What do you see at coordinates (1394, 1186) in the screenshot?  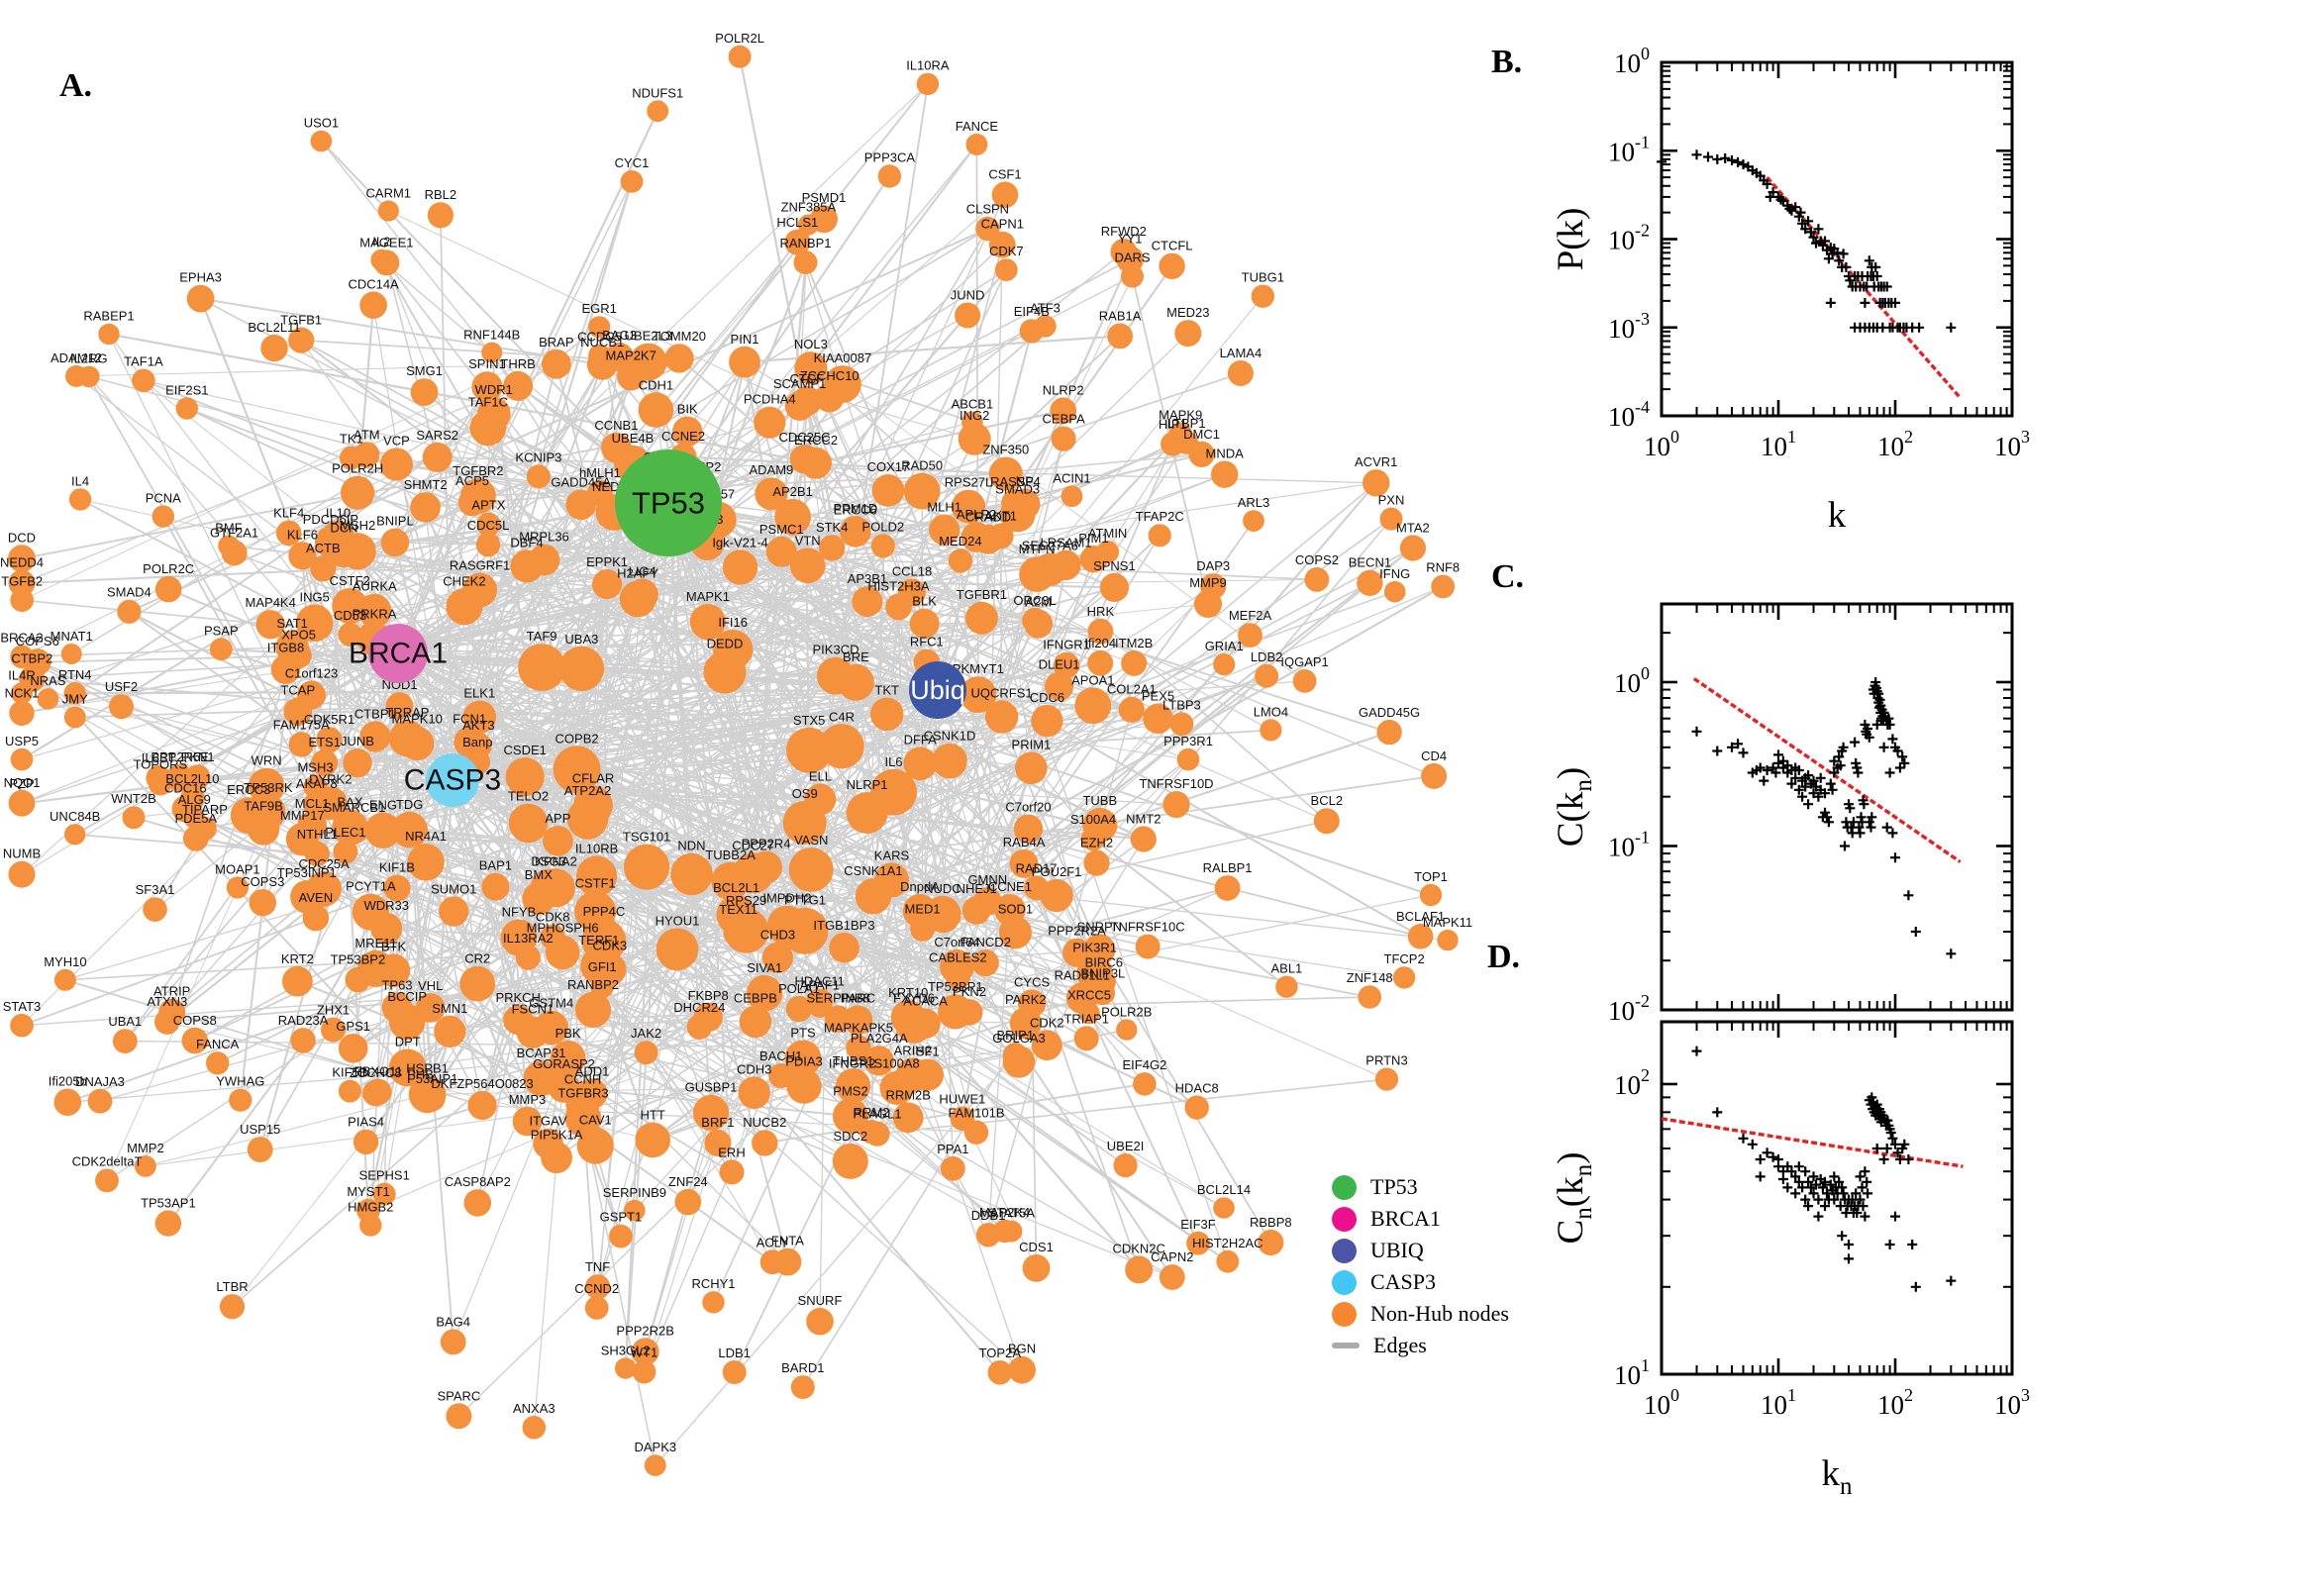 I see `legend-item-label: TP53` at bounding box center [1394, 1186].